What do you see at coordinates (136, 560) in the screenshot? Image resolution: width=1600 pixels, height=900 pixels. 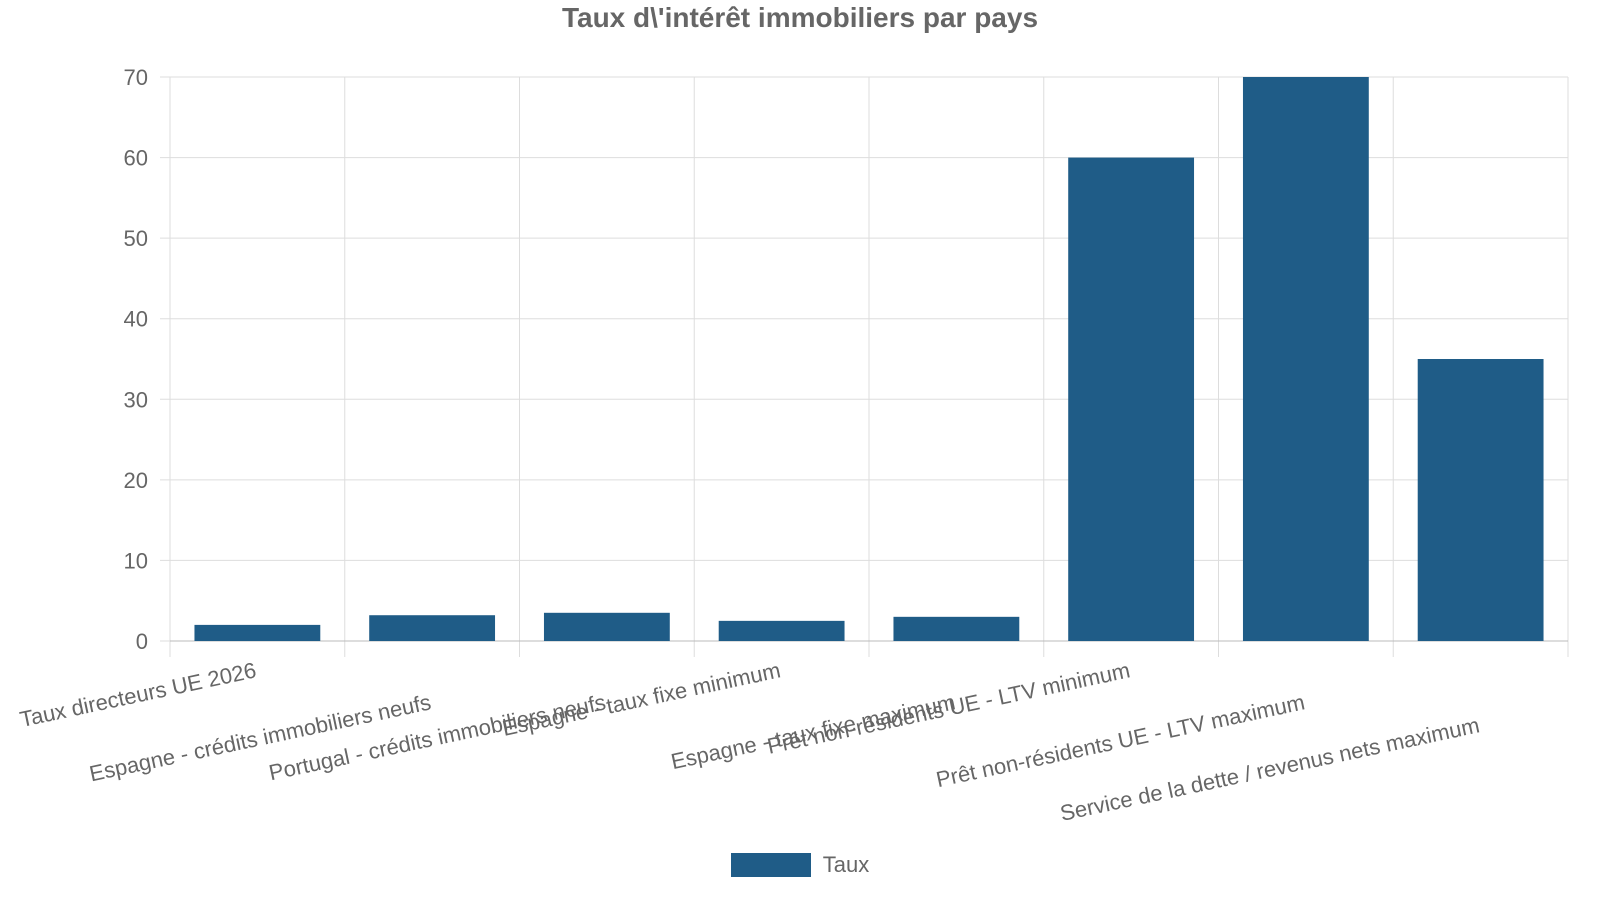 I see `y-tick-label: 10` at bounding box center [136, 560].